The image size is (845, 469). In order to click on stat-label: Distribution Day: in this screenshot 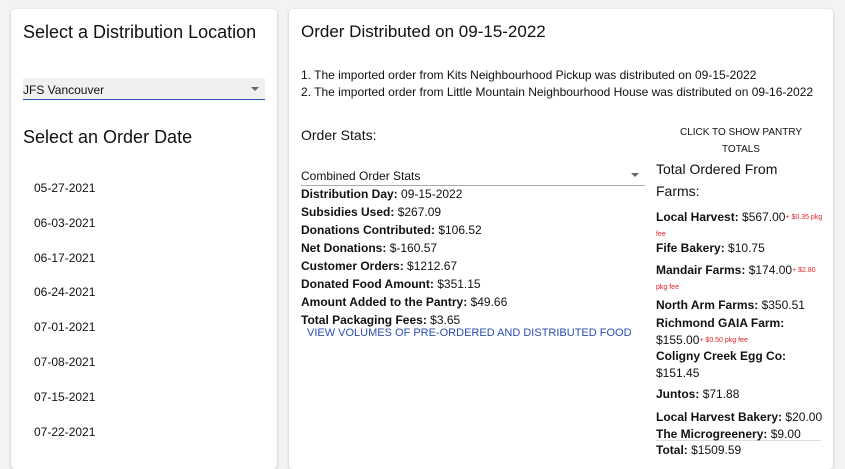, I will do `click(349, 194)`.